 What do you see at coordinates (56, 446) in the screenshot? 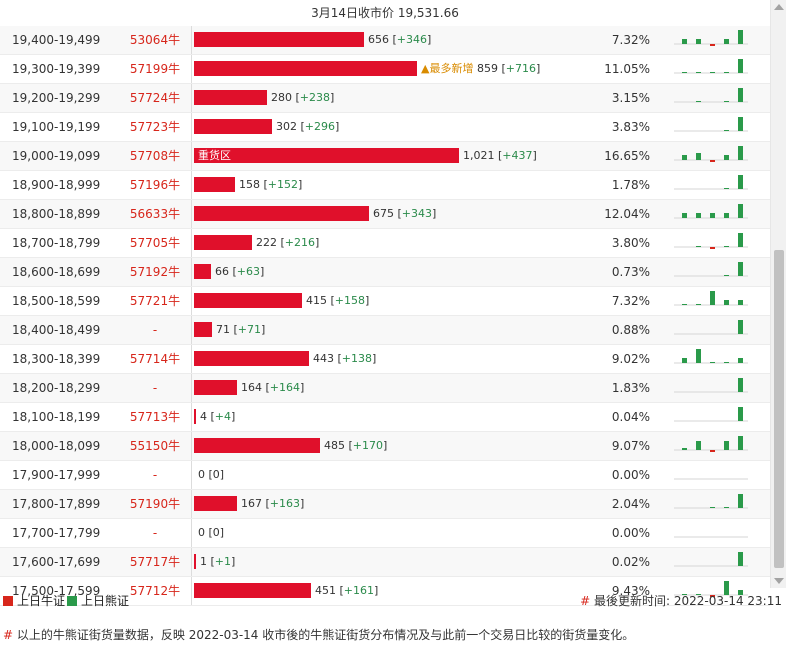
I see `price-range: 18,000-18,099` at bounding box center [56, 446].